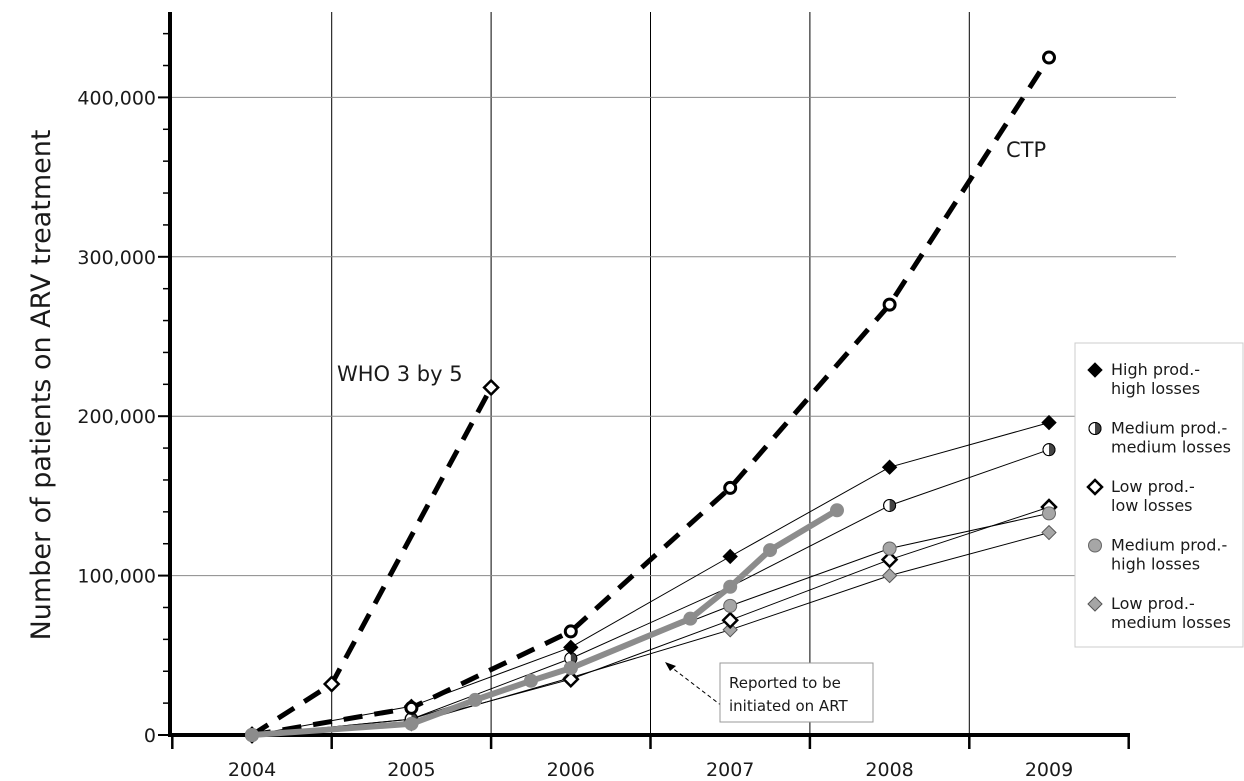 This screenshot has height=781, width=1244. Describe the element at coordinates (116, 417) in the screenshot. I see `y-tick-label: 200,000` at that location.